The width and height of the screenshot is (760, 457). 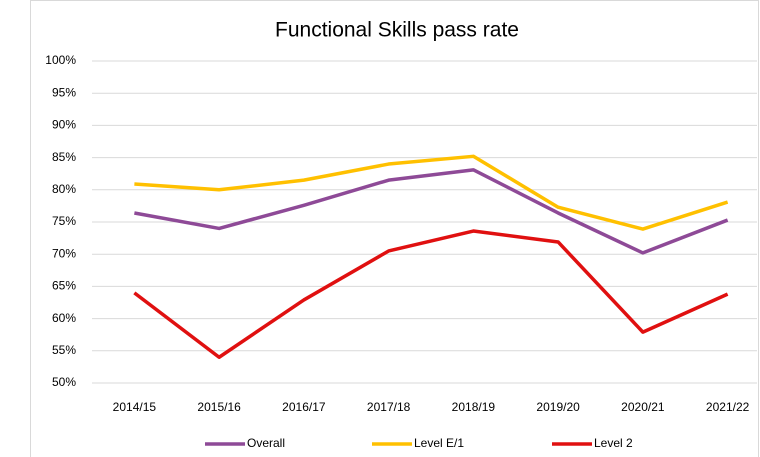 What do you see at coordinates (474, 407) in the screenshot?
I see `x-tick-label: 2018/19` at bounding box center [474, 407].